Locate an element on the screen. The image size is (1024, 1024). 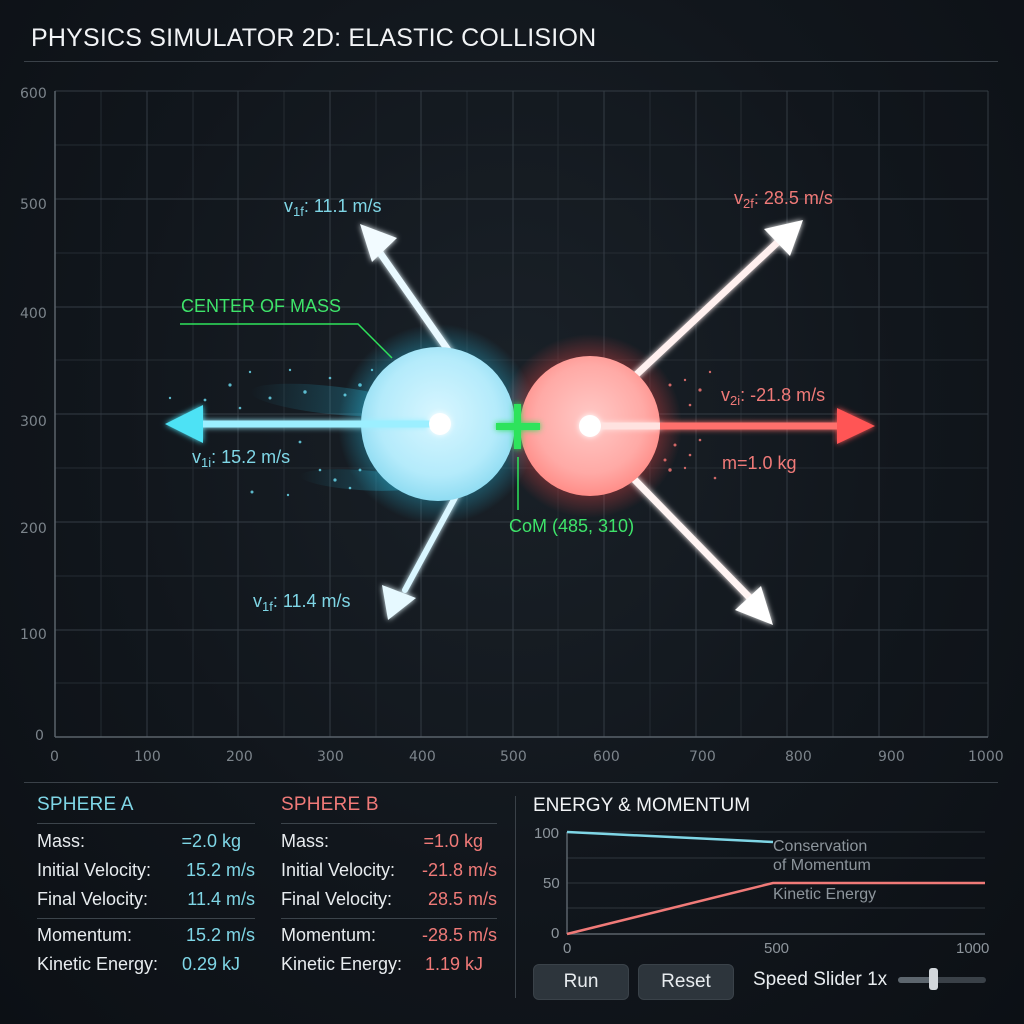
kinetic-energy-legend: Kinetic Energy is located at coordinates (825, 894).